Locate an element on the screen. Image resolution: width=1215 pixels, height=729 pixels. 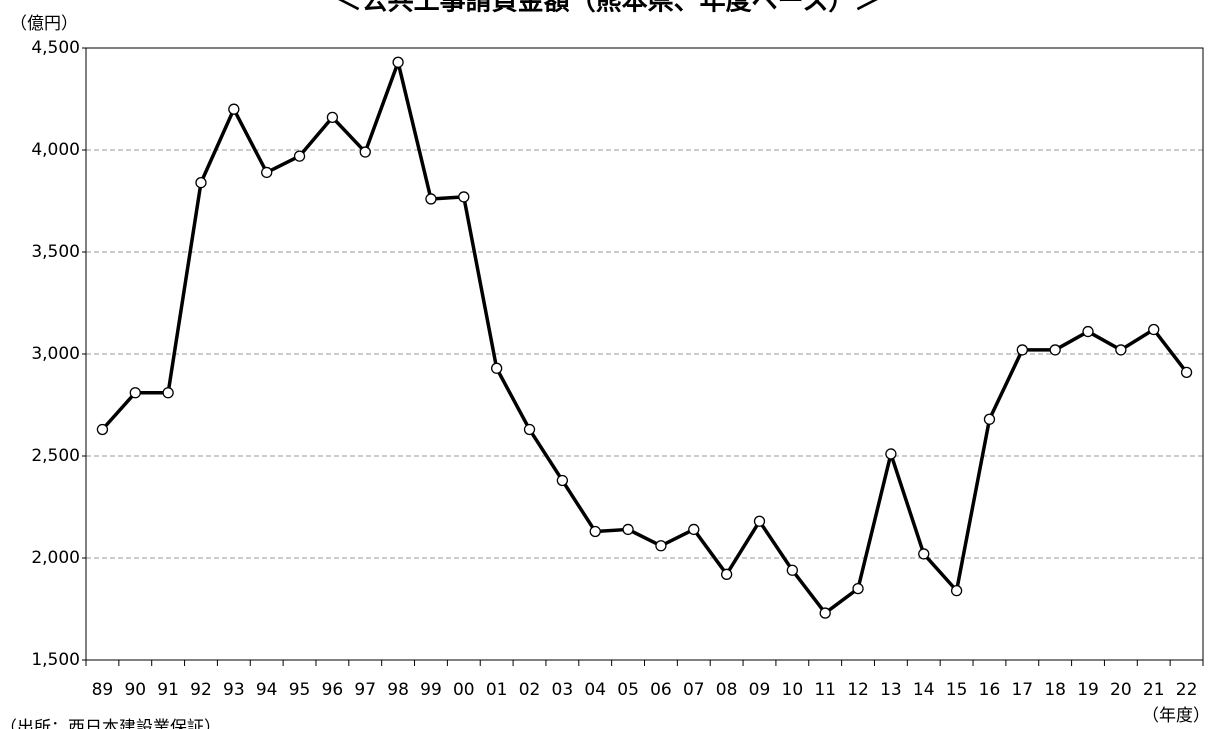
y-axis-label: （億円） is located at coordinates (44, 24).